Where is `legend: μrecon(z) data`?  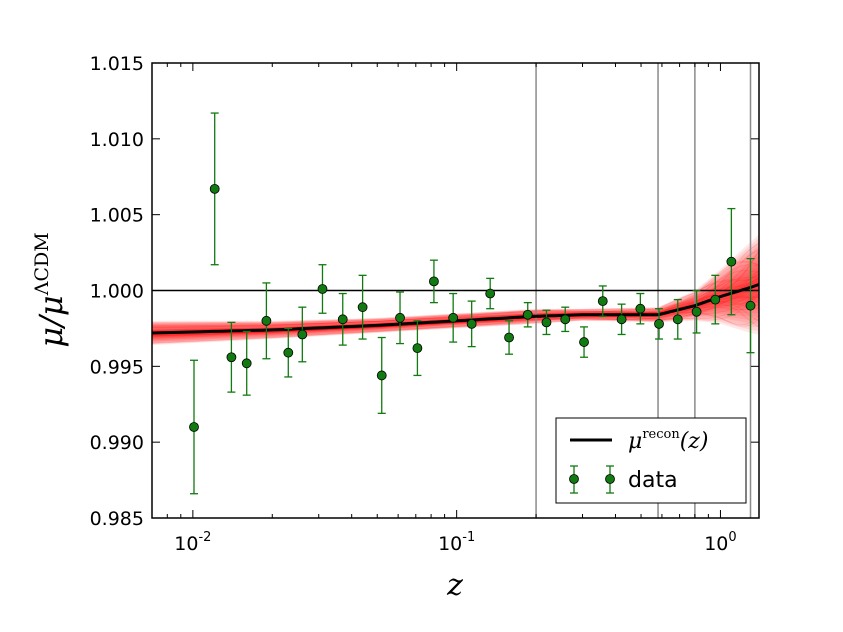
legend: μrecon(z) data is located at coordinates (651, 460).